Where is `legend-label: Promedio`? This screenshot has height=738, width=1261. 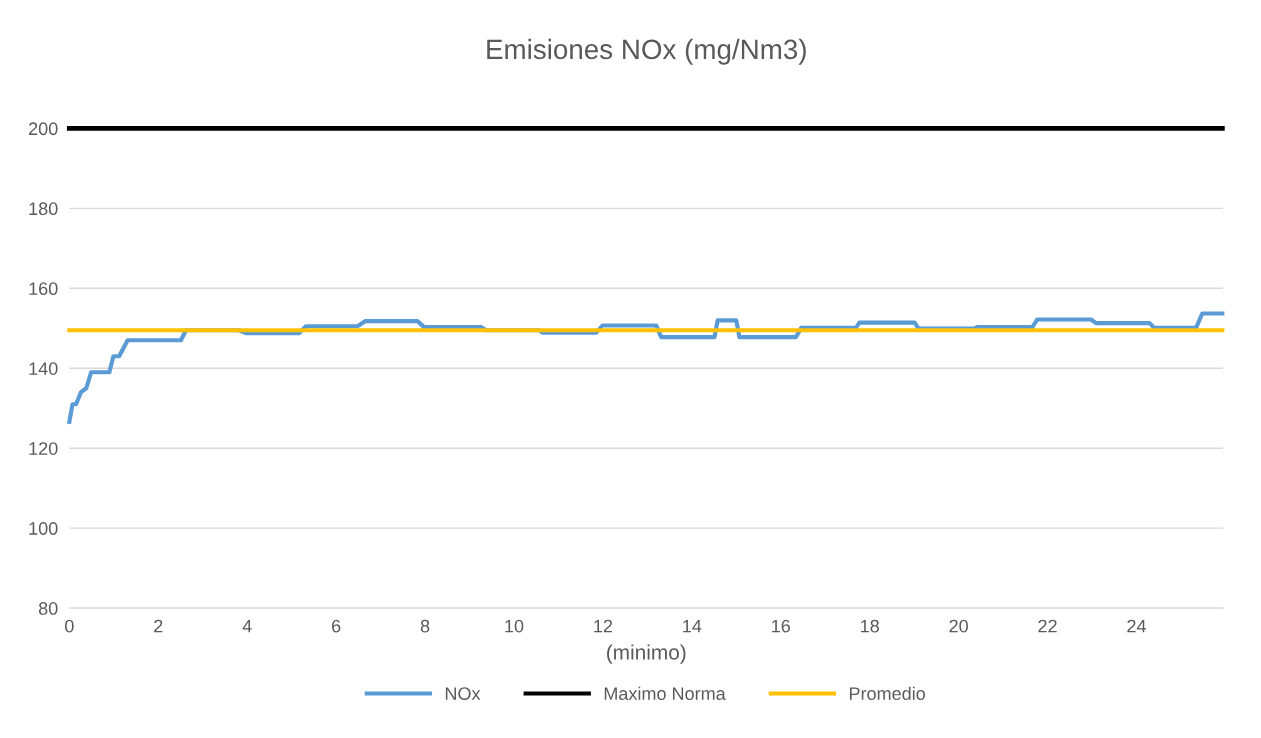 legend-label: Promedio is located at coordinates (887, 693).